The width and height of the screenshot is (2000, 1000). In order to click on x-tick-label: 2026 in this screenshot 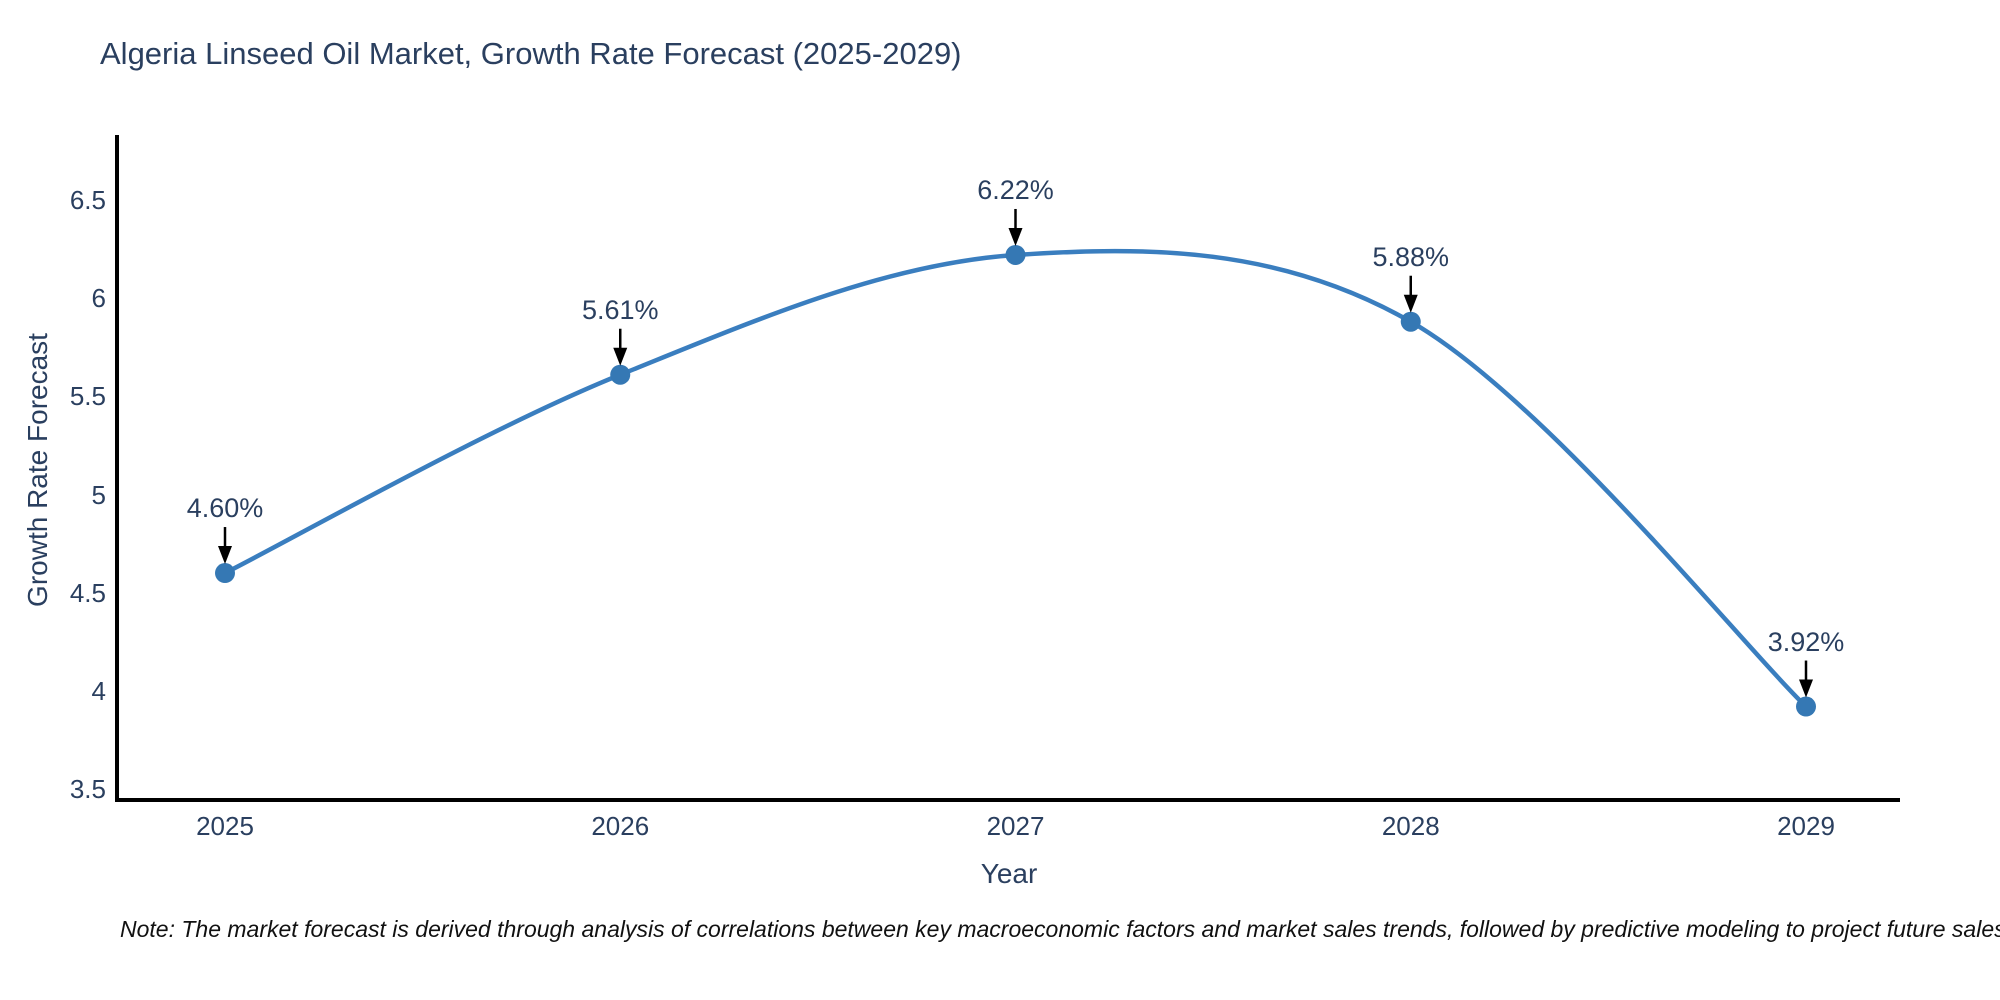, I will do `click(620, 826)`.